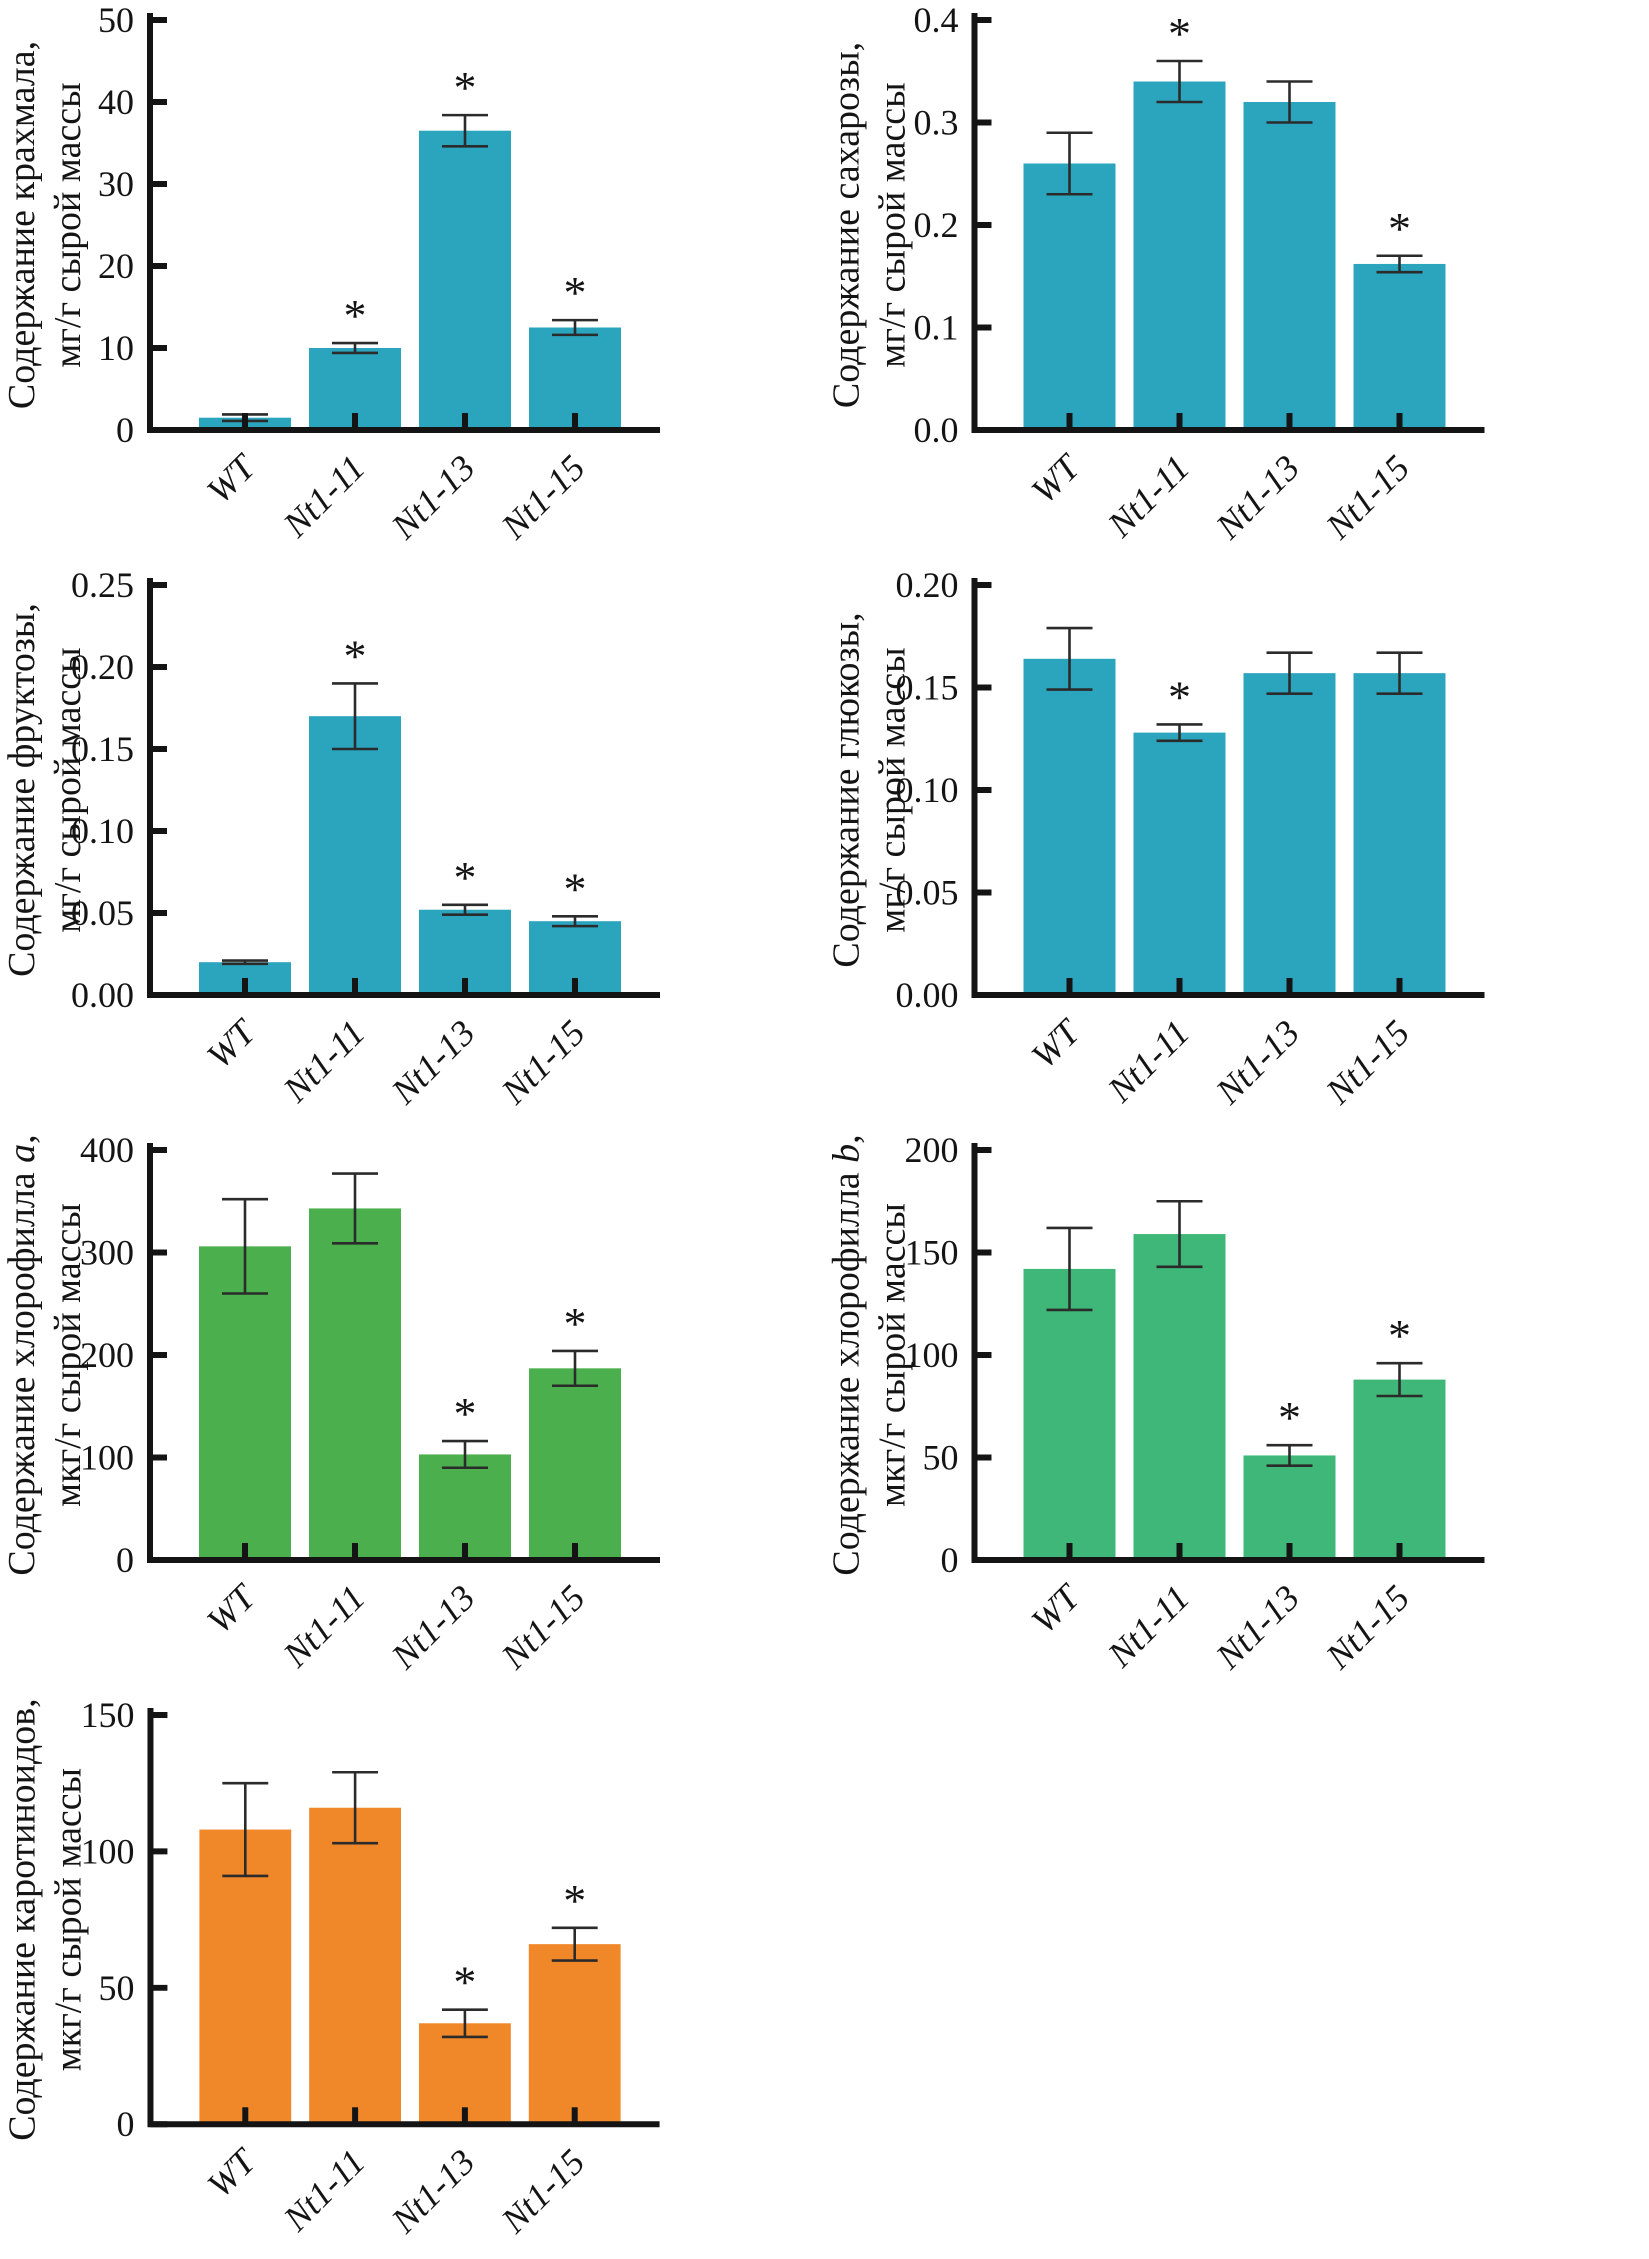 The width and height of the screenshot is (1649, 2259). I want to click on y-tick-label: 400, so click(107, 1150).